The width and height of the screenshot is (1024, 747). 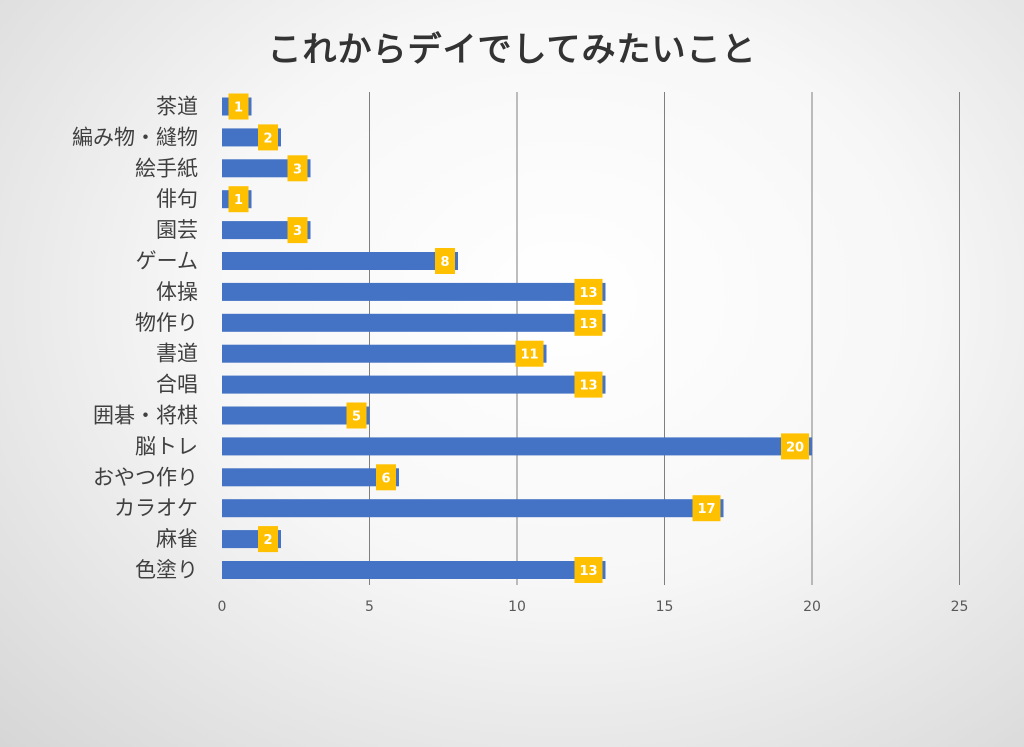 I want to click on category-label: 茶道, so click(x=177, y=107).